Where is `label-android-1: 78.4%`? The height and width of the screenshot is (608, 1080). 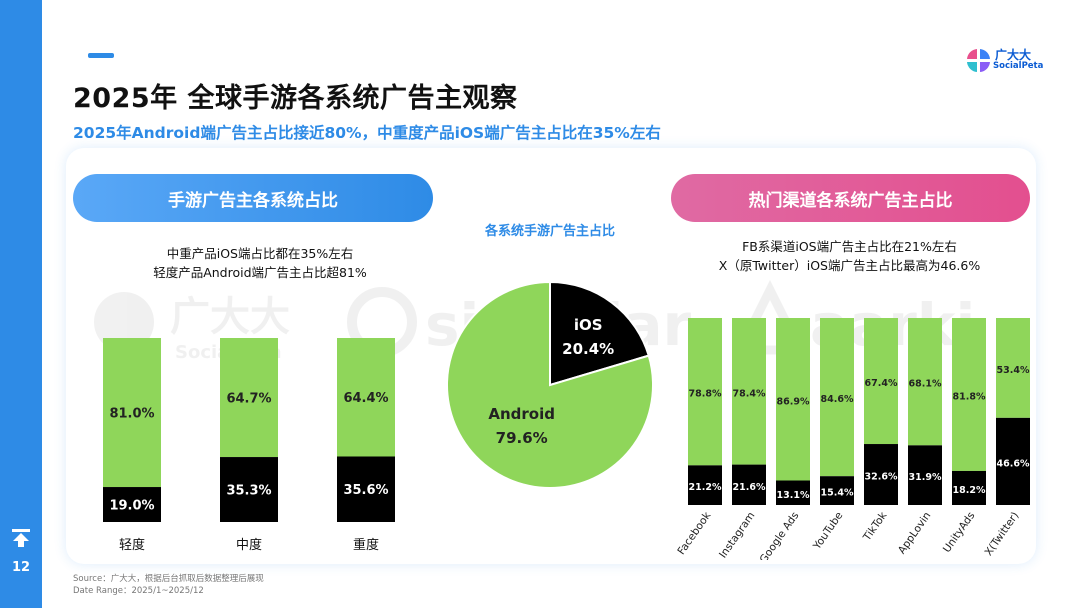
label-android-1: 78.4% is located at coordinates (749, 393).